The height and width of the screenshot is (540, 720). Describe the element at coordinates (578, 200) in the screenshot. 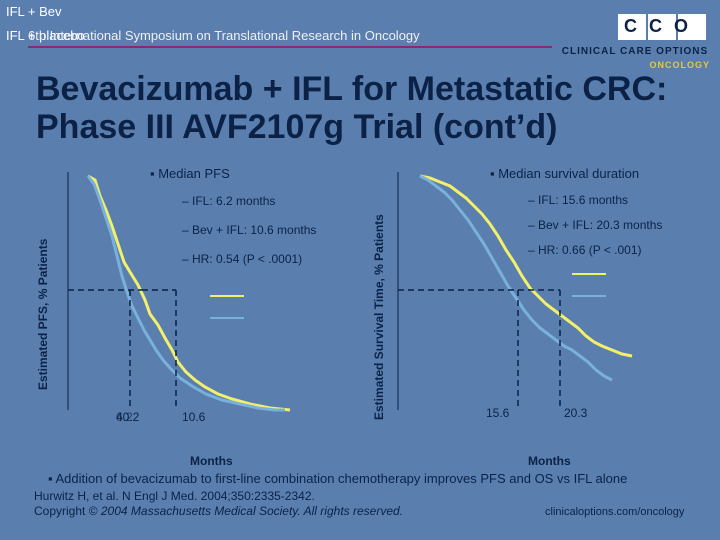

I see `os-legend-ifl: – IFL: 15.6 months` at that location.